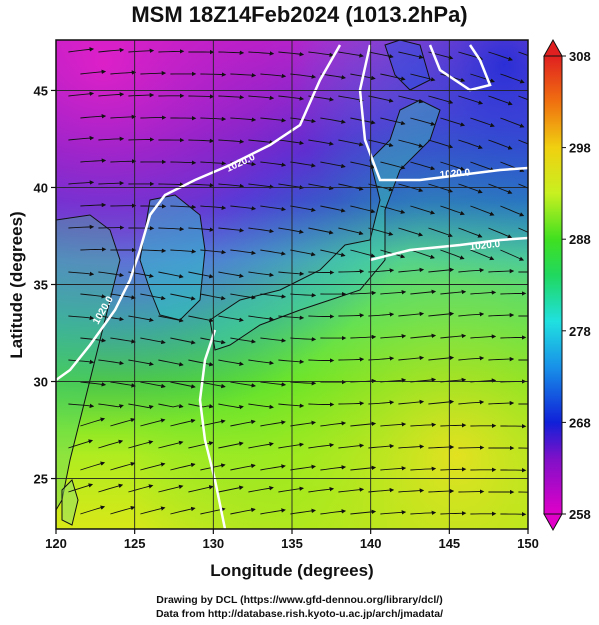  What do you see at coordinates (567, 285) in the screenshot?
I see `colorbar: 258 268 278 288 298 308` at bounding box center [567, 285].